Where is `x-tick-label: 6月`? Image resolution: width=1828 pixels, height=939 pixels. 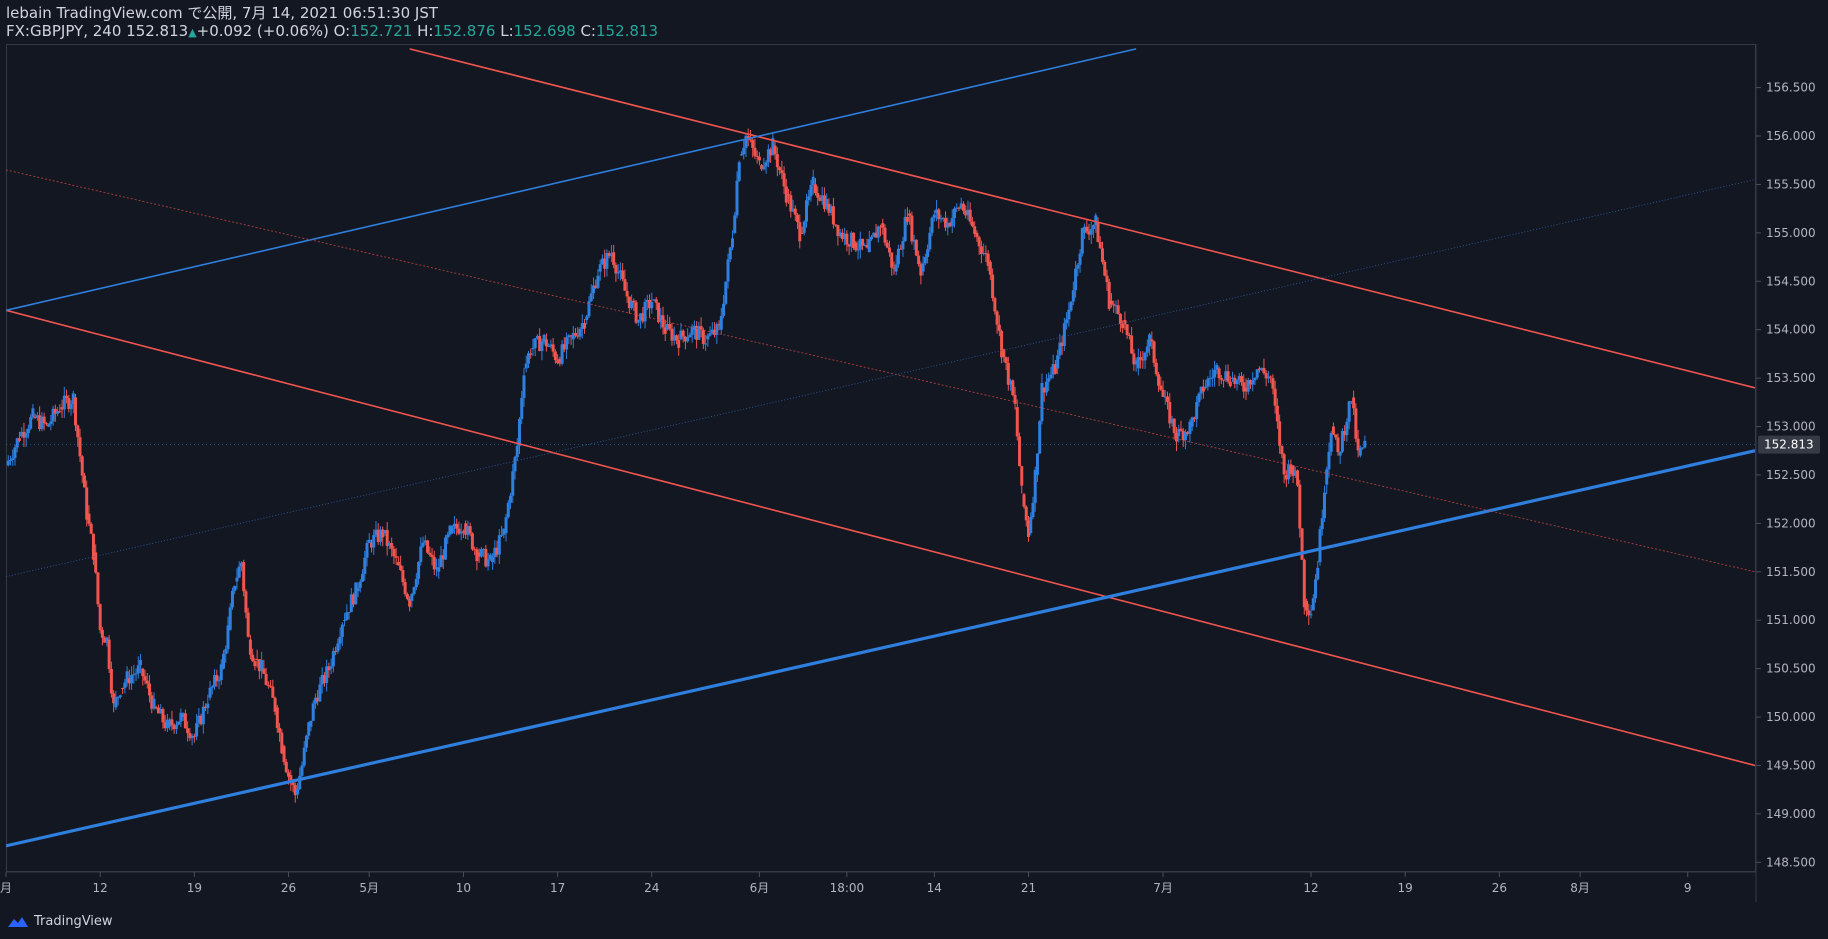 x-tick-label: 6月 is located at coordinates (760, 888).